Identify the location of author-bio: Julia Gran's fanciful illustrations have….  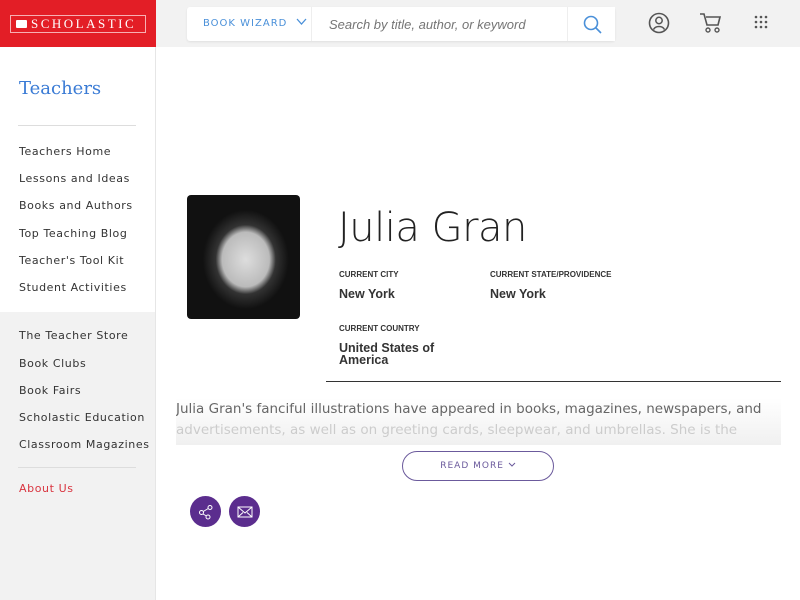
(478, 421).